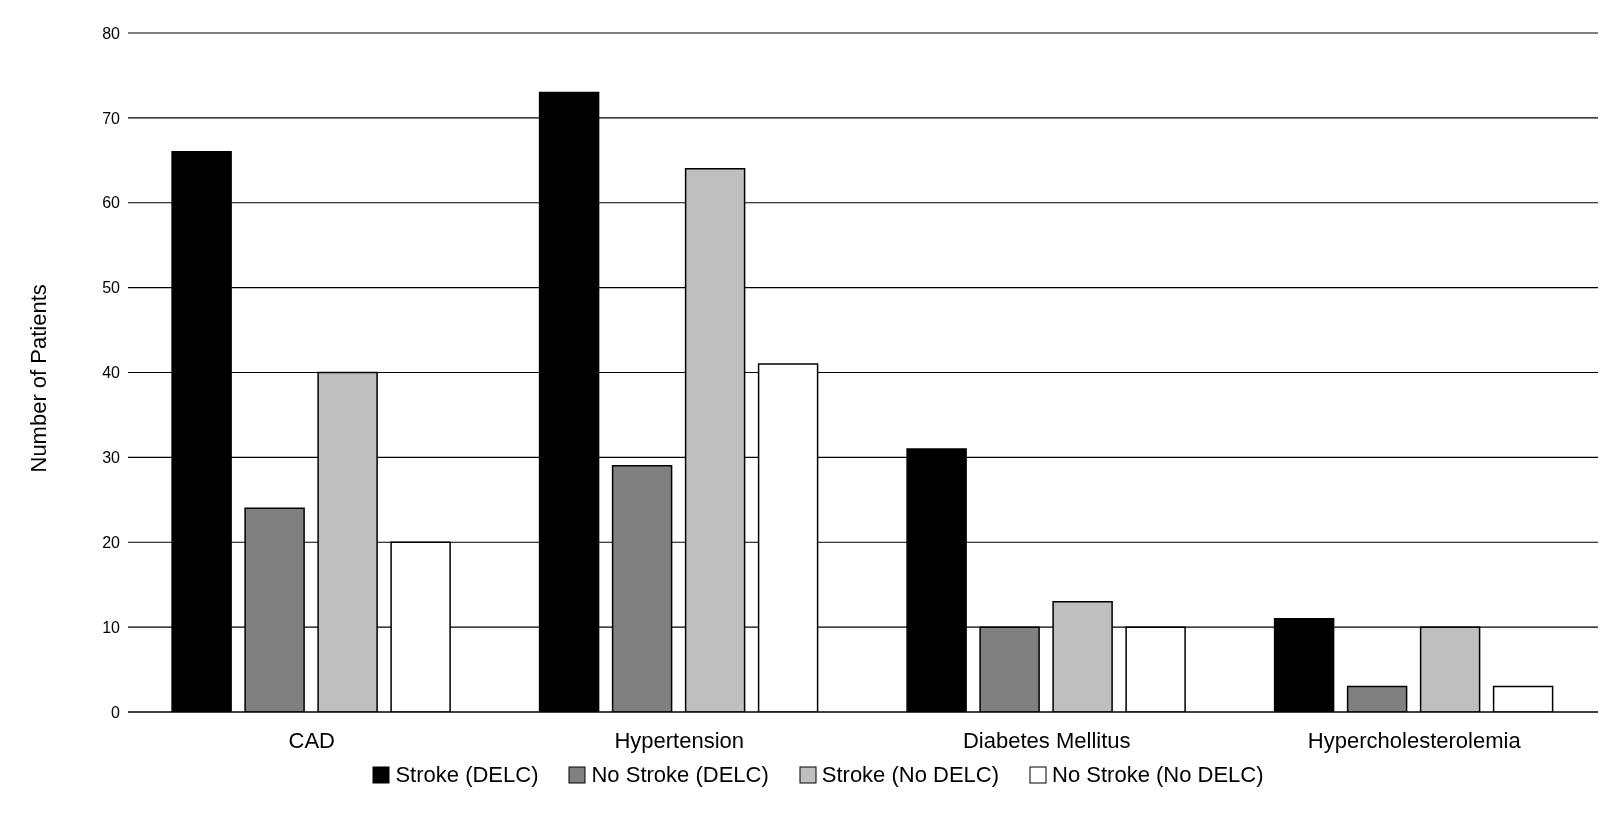  I want to click on legend-label: Stroke (DELC), so click(466, 775).